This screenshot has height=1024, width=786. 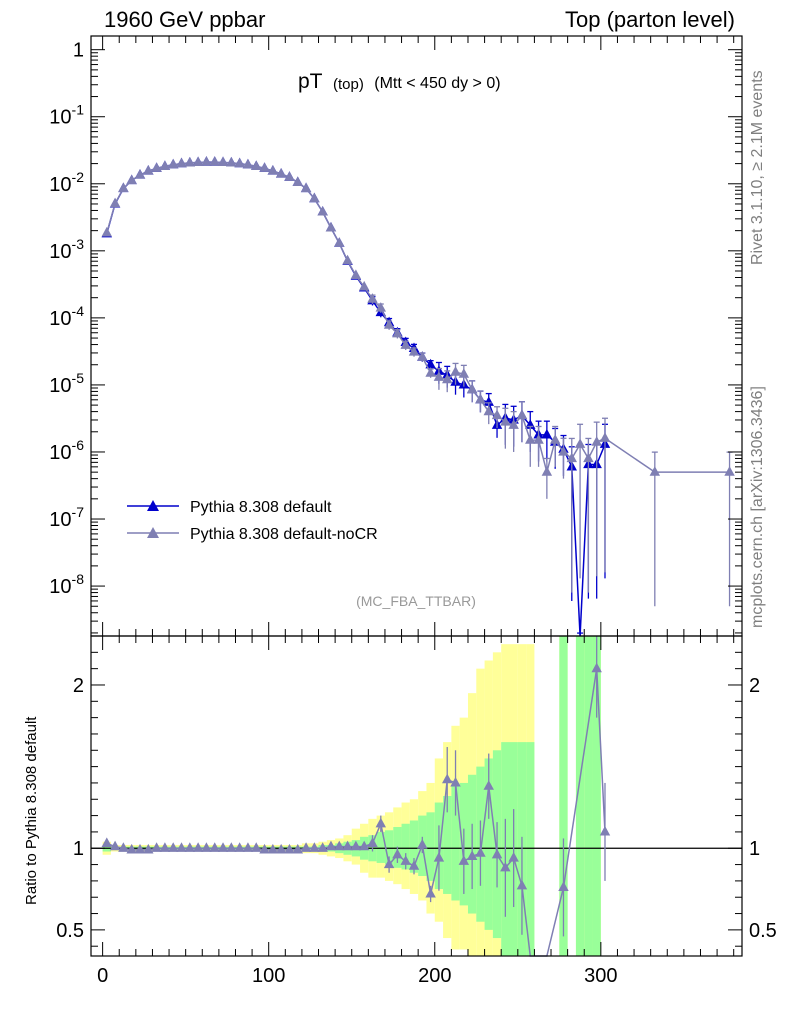 What do you see at coordinates (78, 378) in the screenshot?
I see `main-ytick-label-exponent: -5` at bounding box center [78, 378].